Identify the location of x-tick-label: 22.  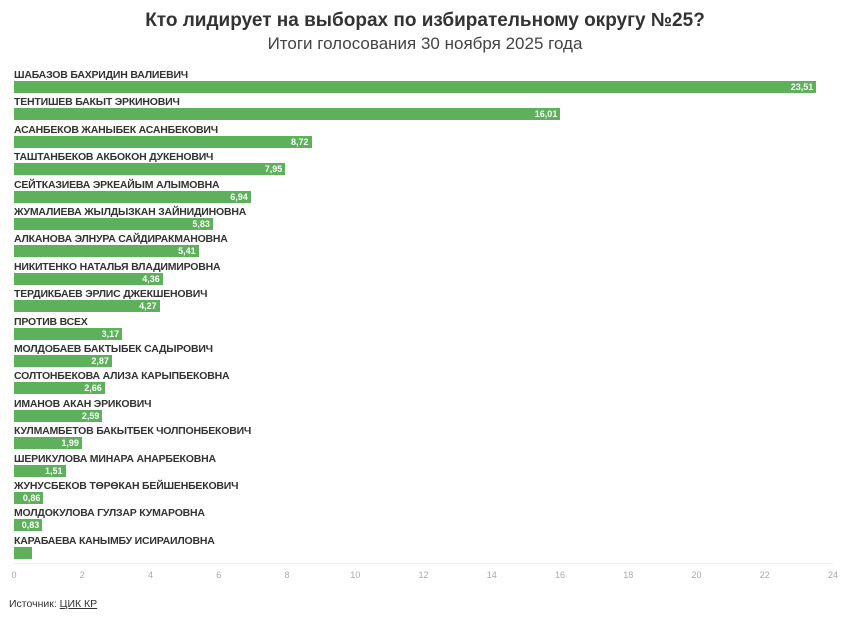
(764, 575).